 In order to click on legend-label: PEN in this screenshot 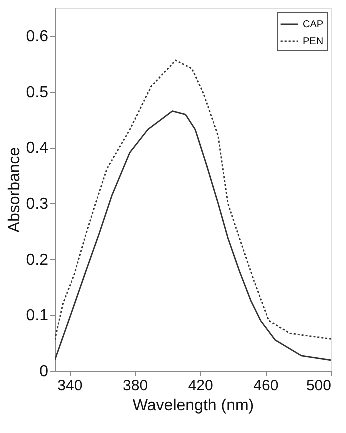, I will do `click(313, 42)`.